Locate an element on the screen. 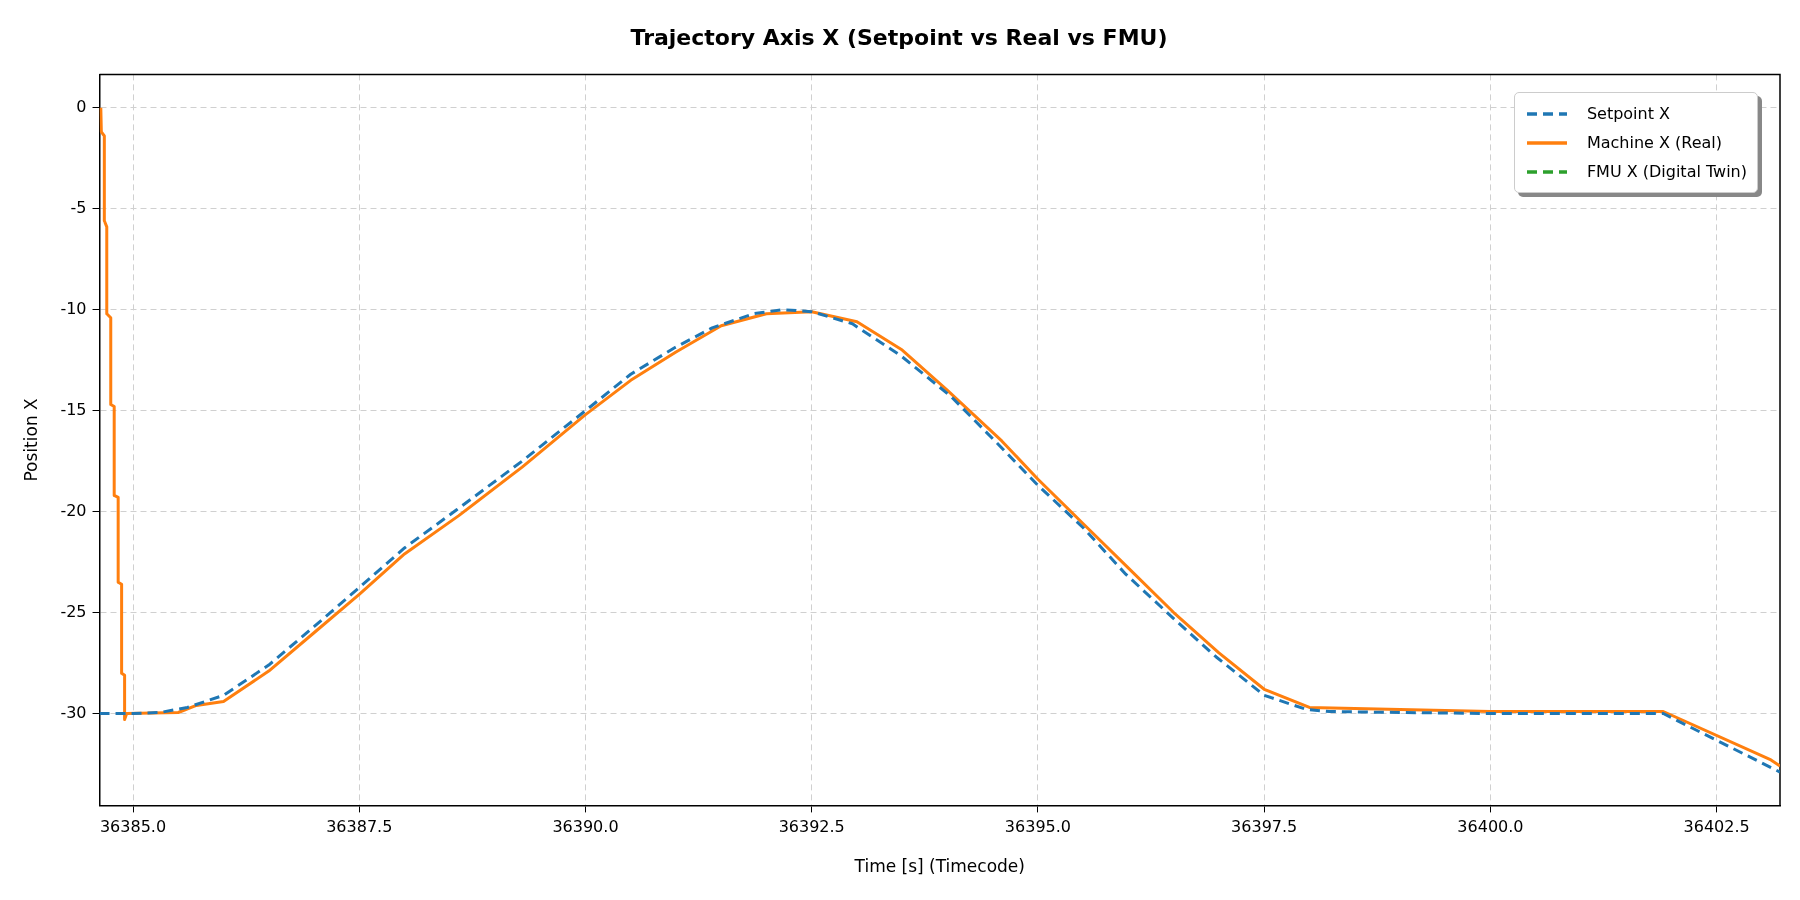  x-tick-label: 36400.0 is located at coordinates (1490, 827).